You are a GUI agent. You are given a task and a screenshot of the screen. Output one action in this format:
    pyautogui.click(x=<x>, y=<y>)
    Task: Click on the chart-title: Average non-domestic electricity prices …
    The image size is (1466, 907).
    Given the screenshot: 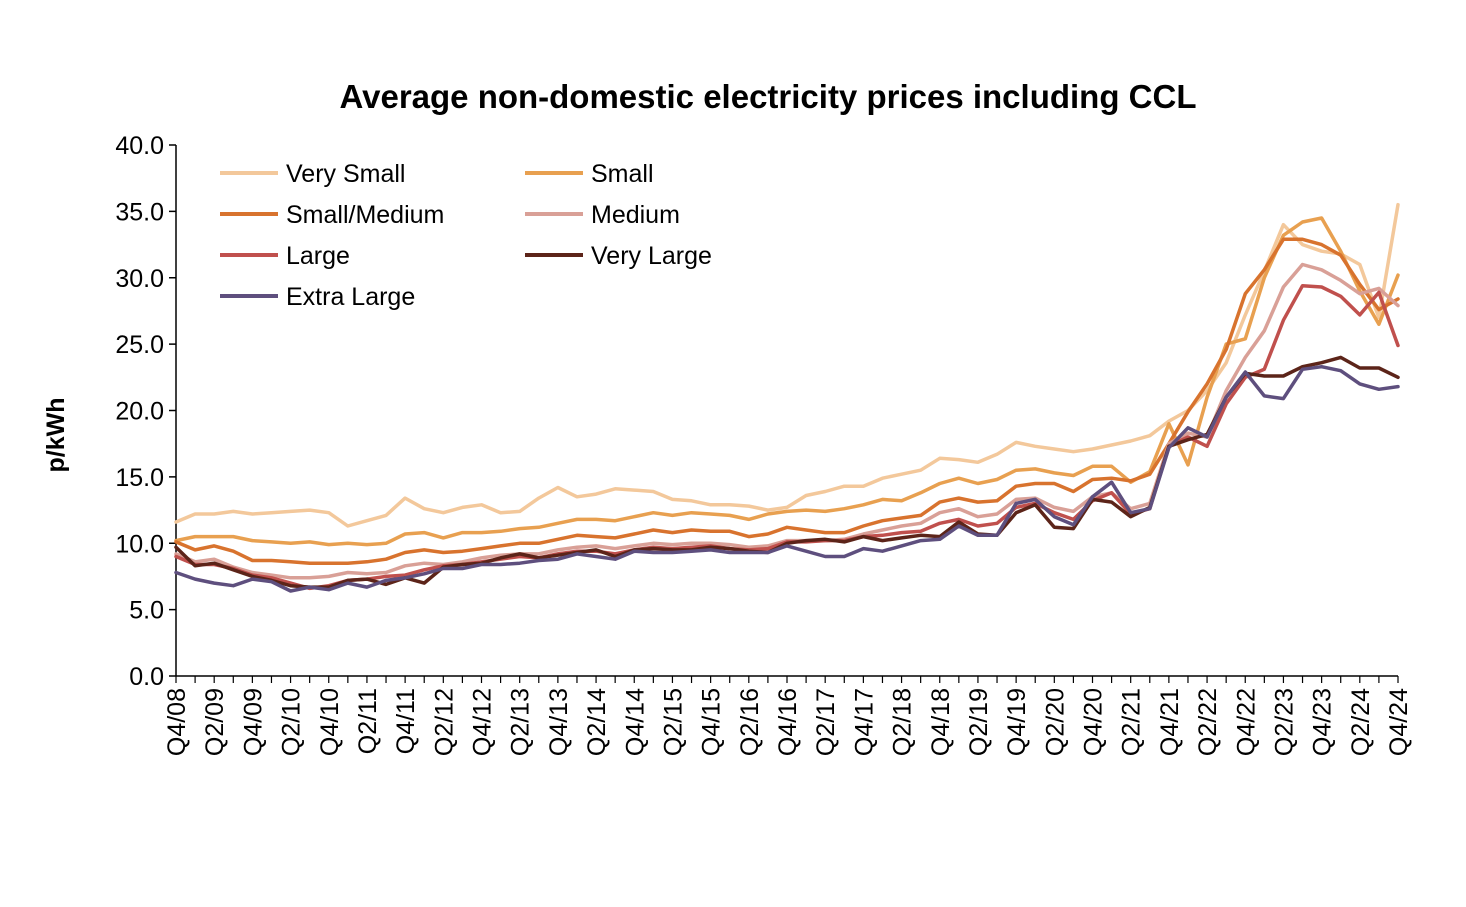 What is the action you would take?
    pyautogui.click(x=768, y=96)
    